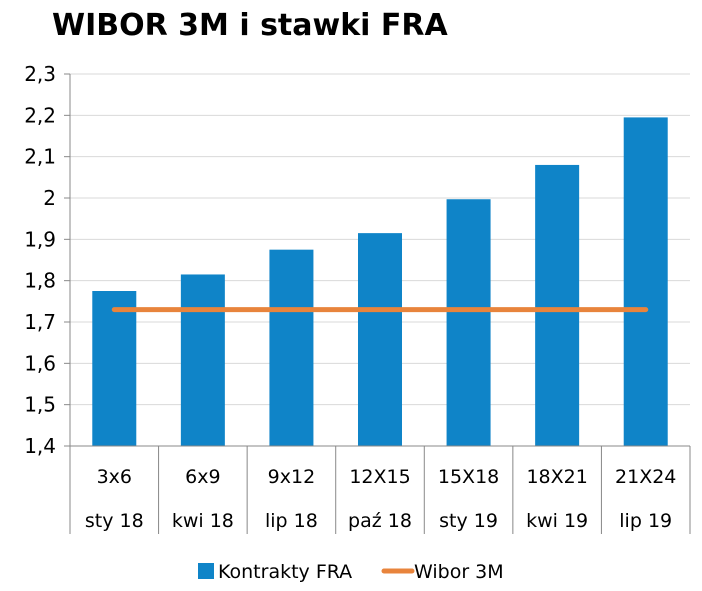  I want to click on y-tick-label: 1,8, so click(40, 281).